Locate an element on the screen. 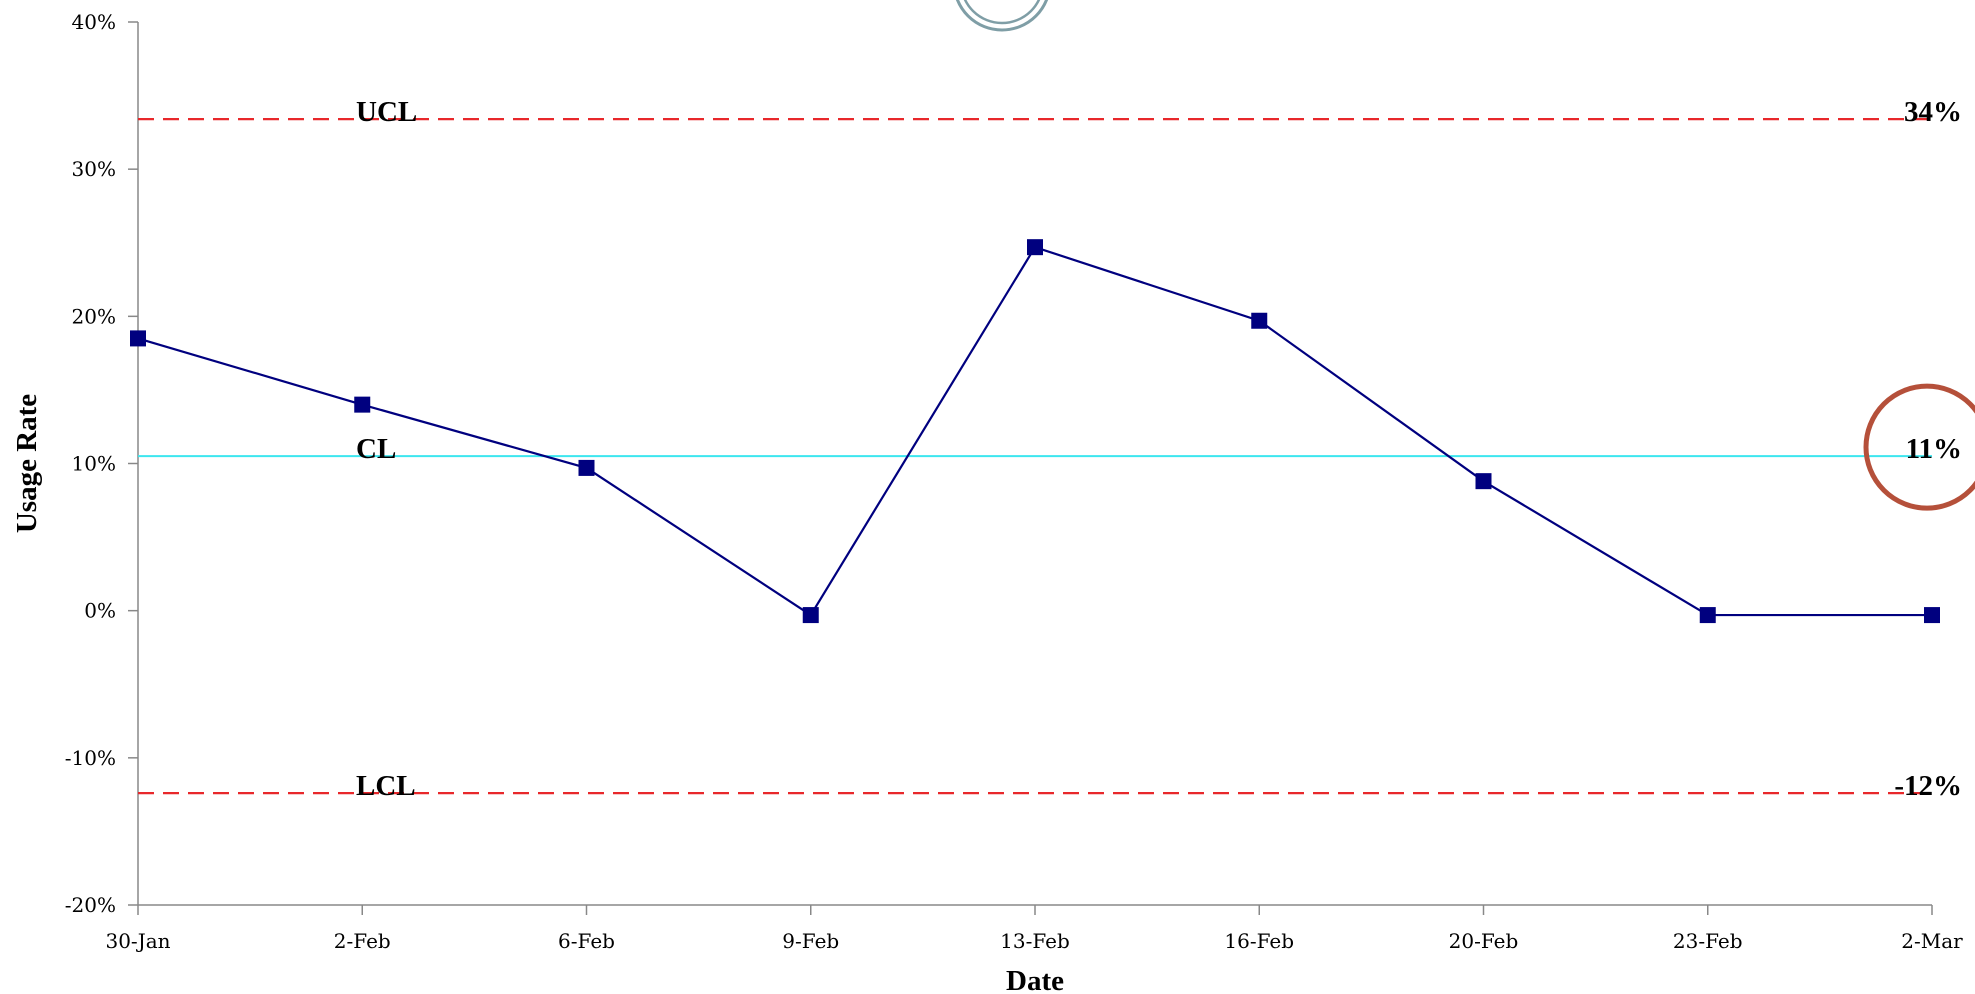 Image resolution: width=1975 pixels, height=994 pixels. x-tick-label: 23-Feb is located at coordinates (1708, 941).